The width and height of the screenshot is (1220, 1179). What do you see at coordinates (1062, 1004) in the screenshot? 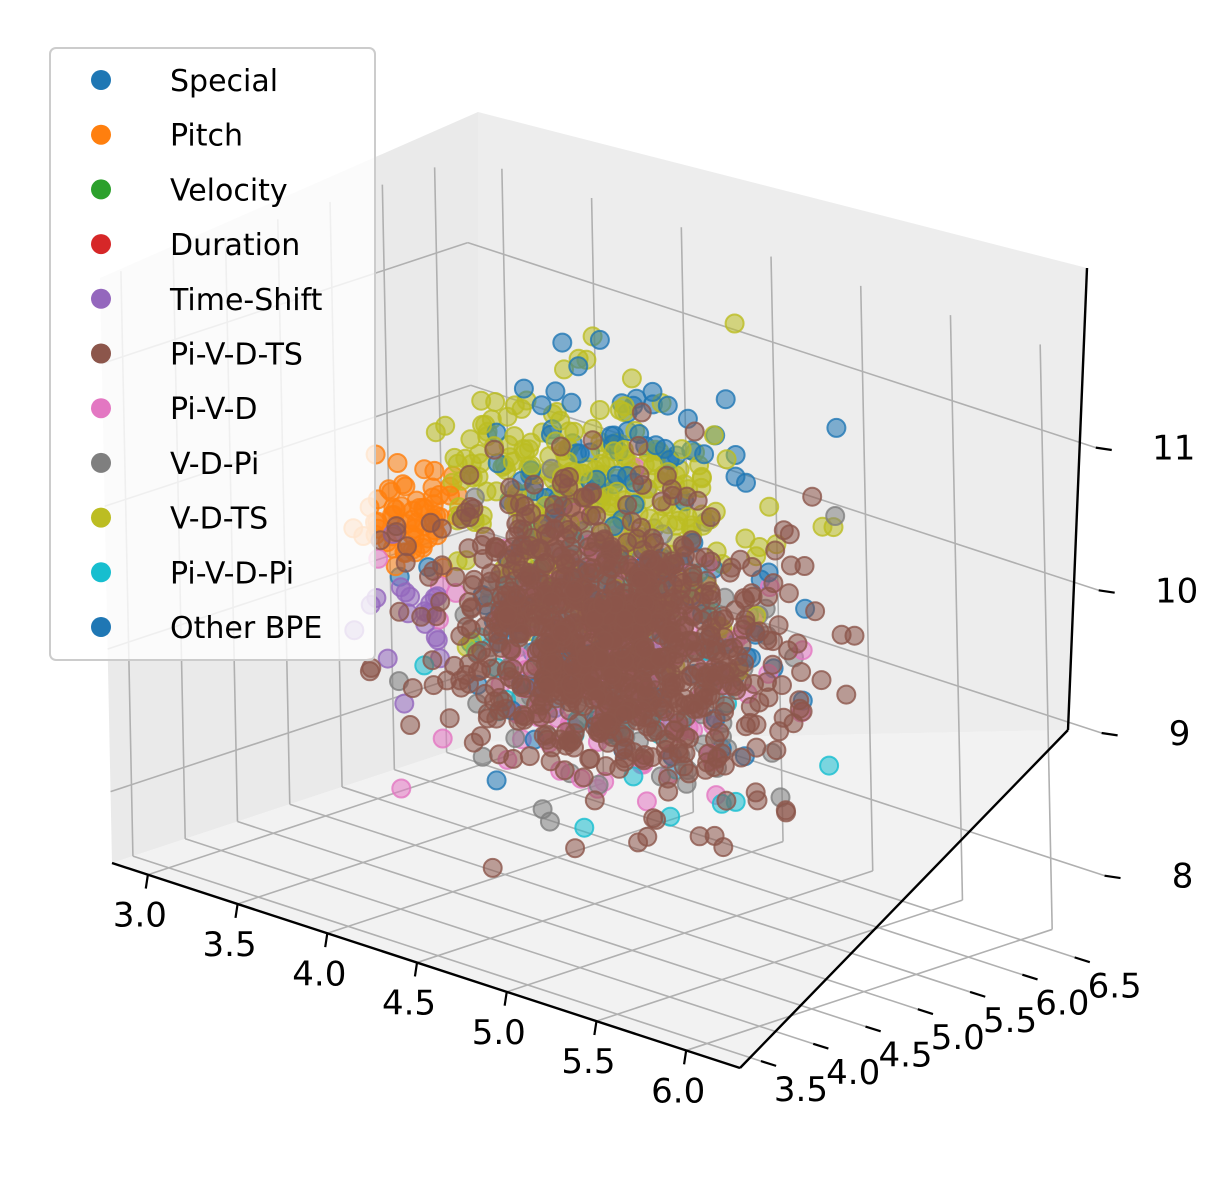
I see `y-tick-label: 6.0` at bounding box center [1062, 1004].